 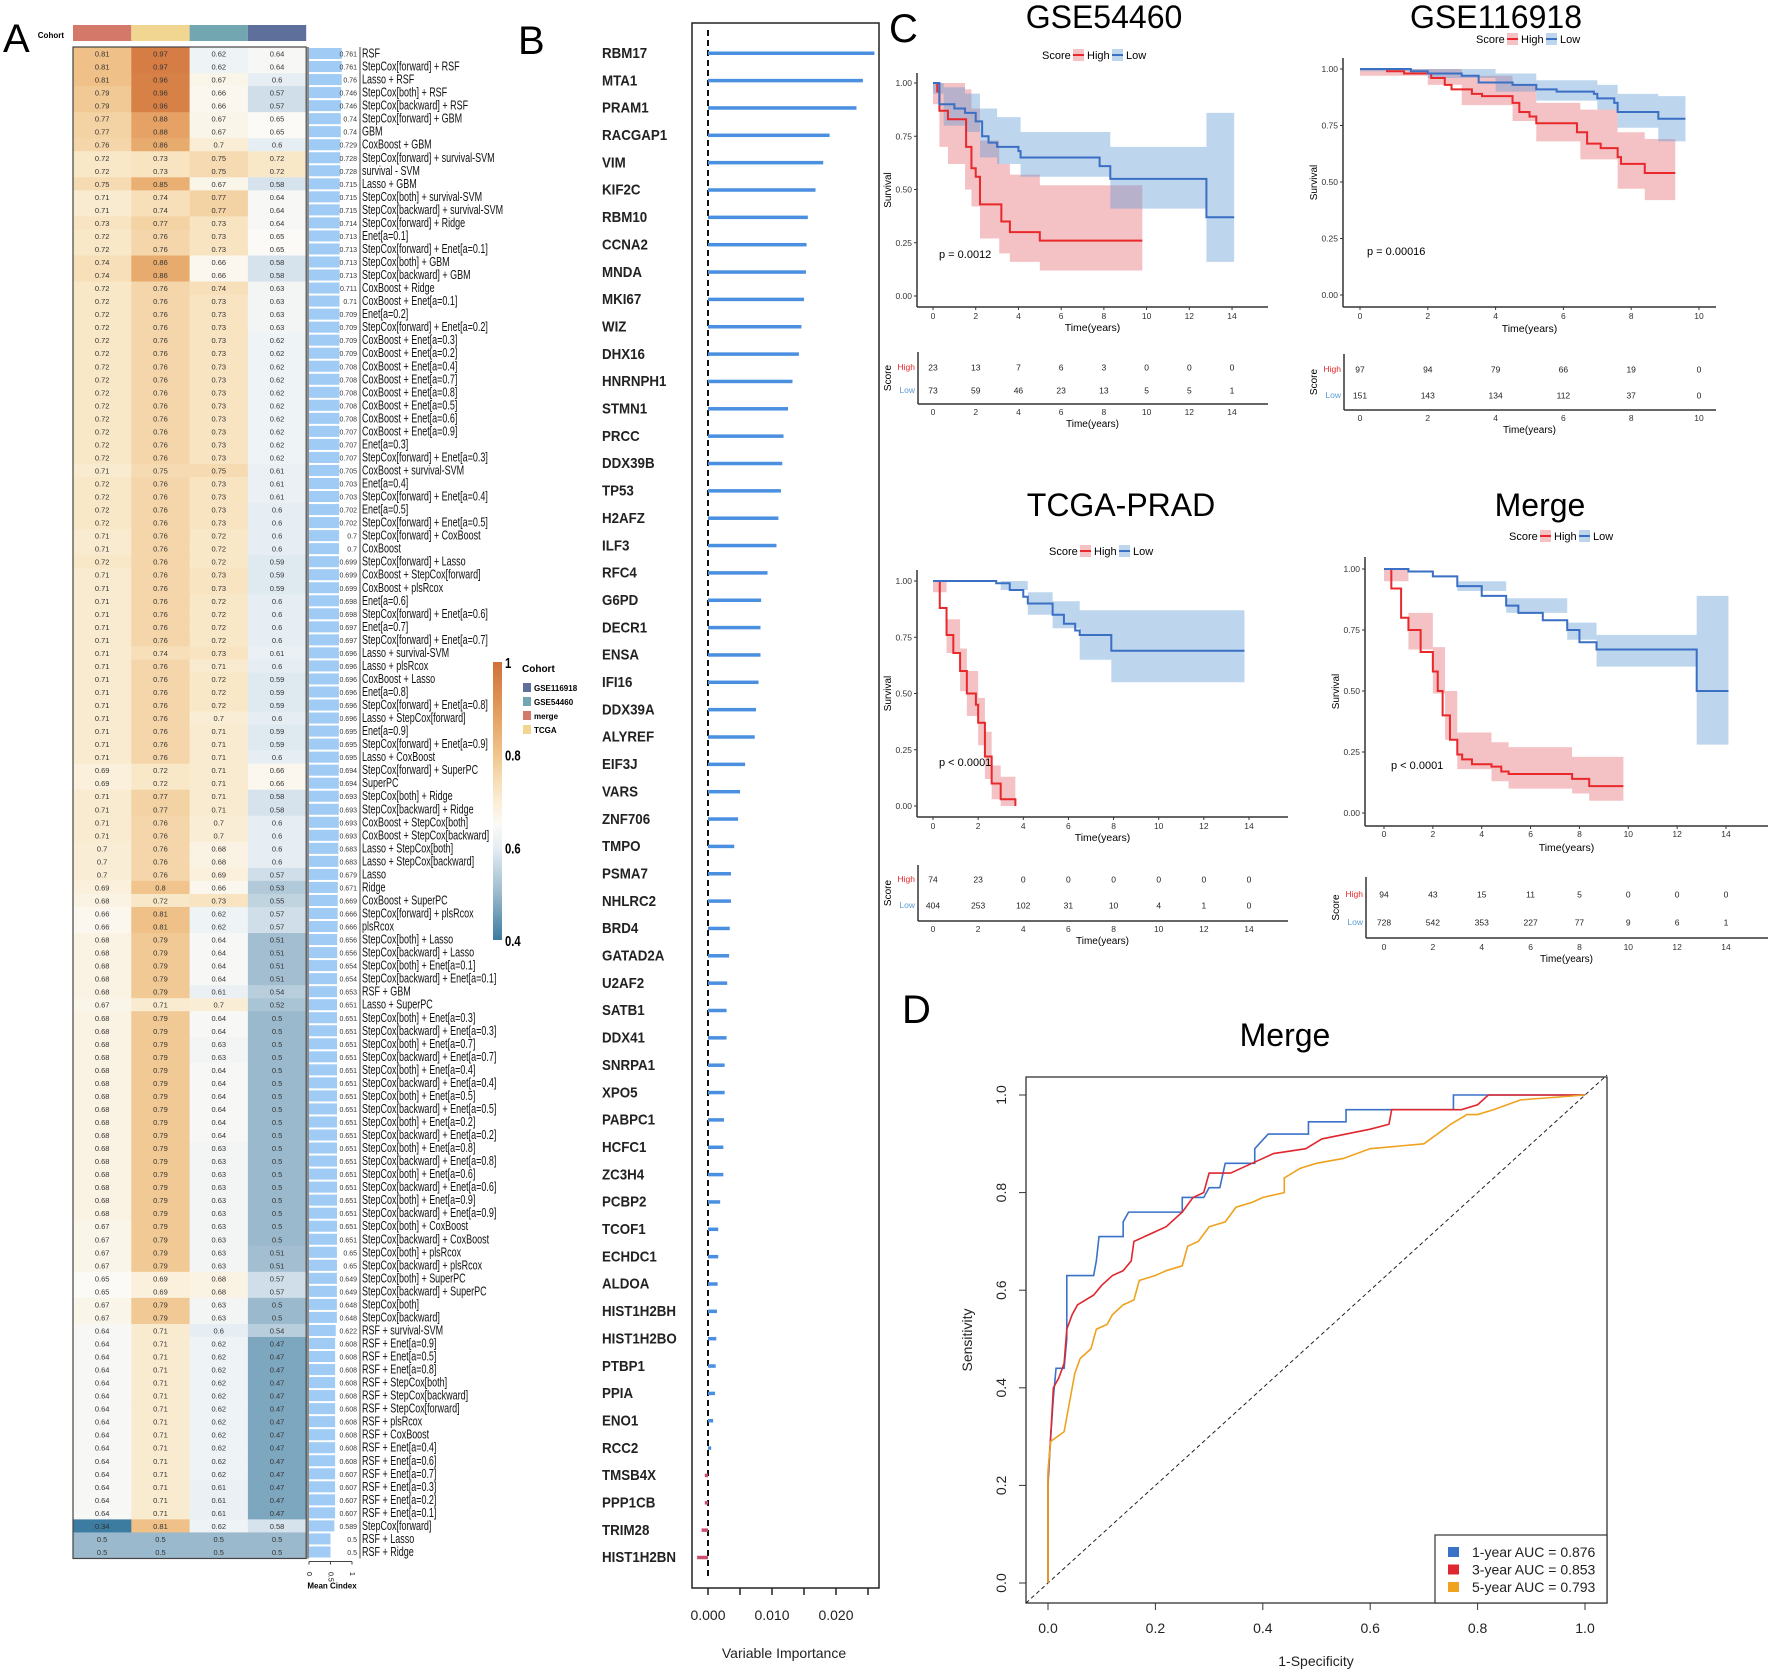 I want to click on heatmap-cell-value: 0.69, so click(x=160, y=1291).